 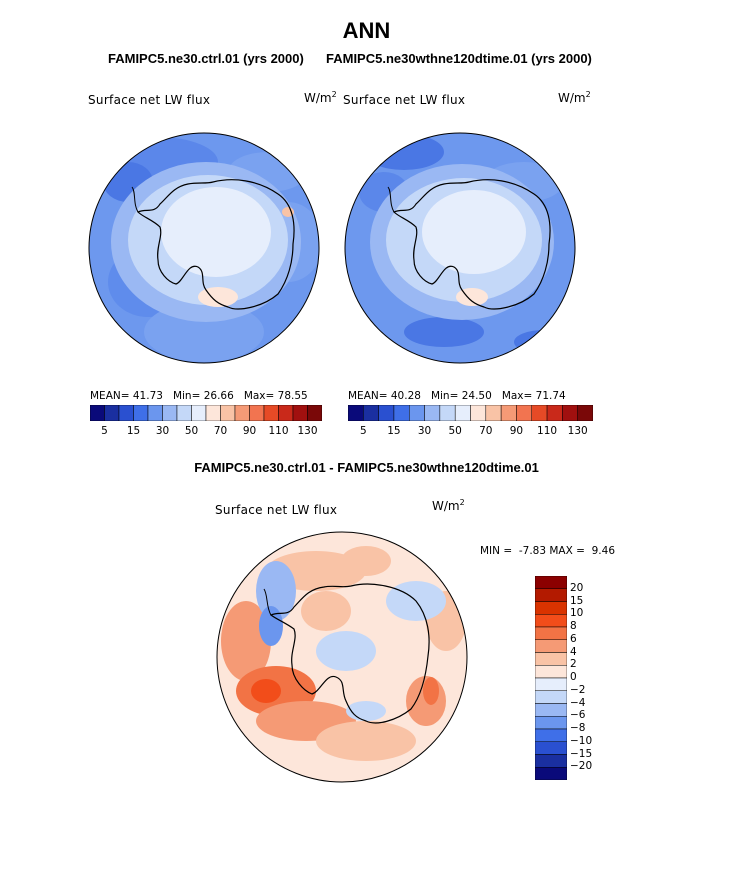 What do you see at coordinates (581, 740) in the screenshot?
I see `colorbar-tick-label: −10` at bounding box center [581, 740].